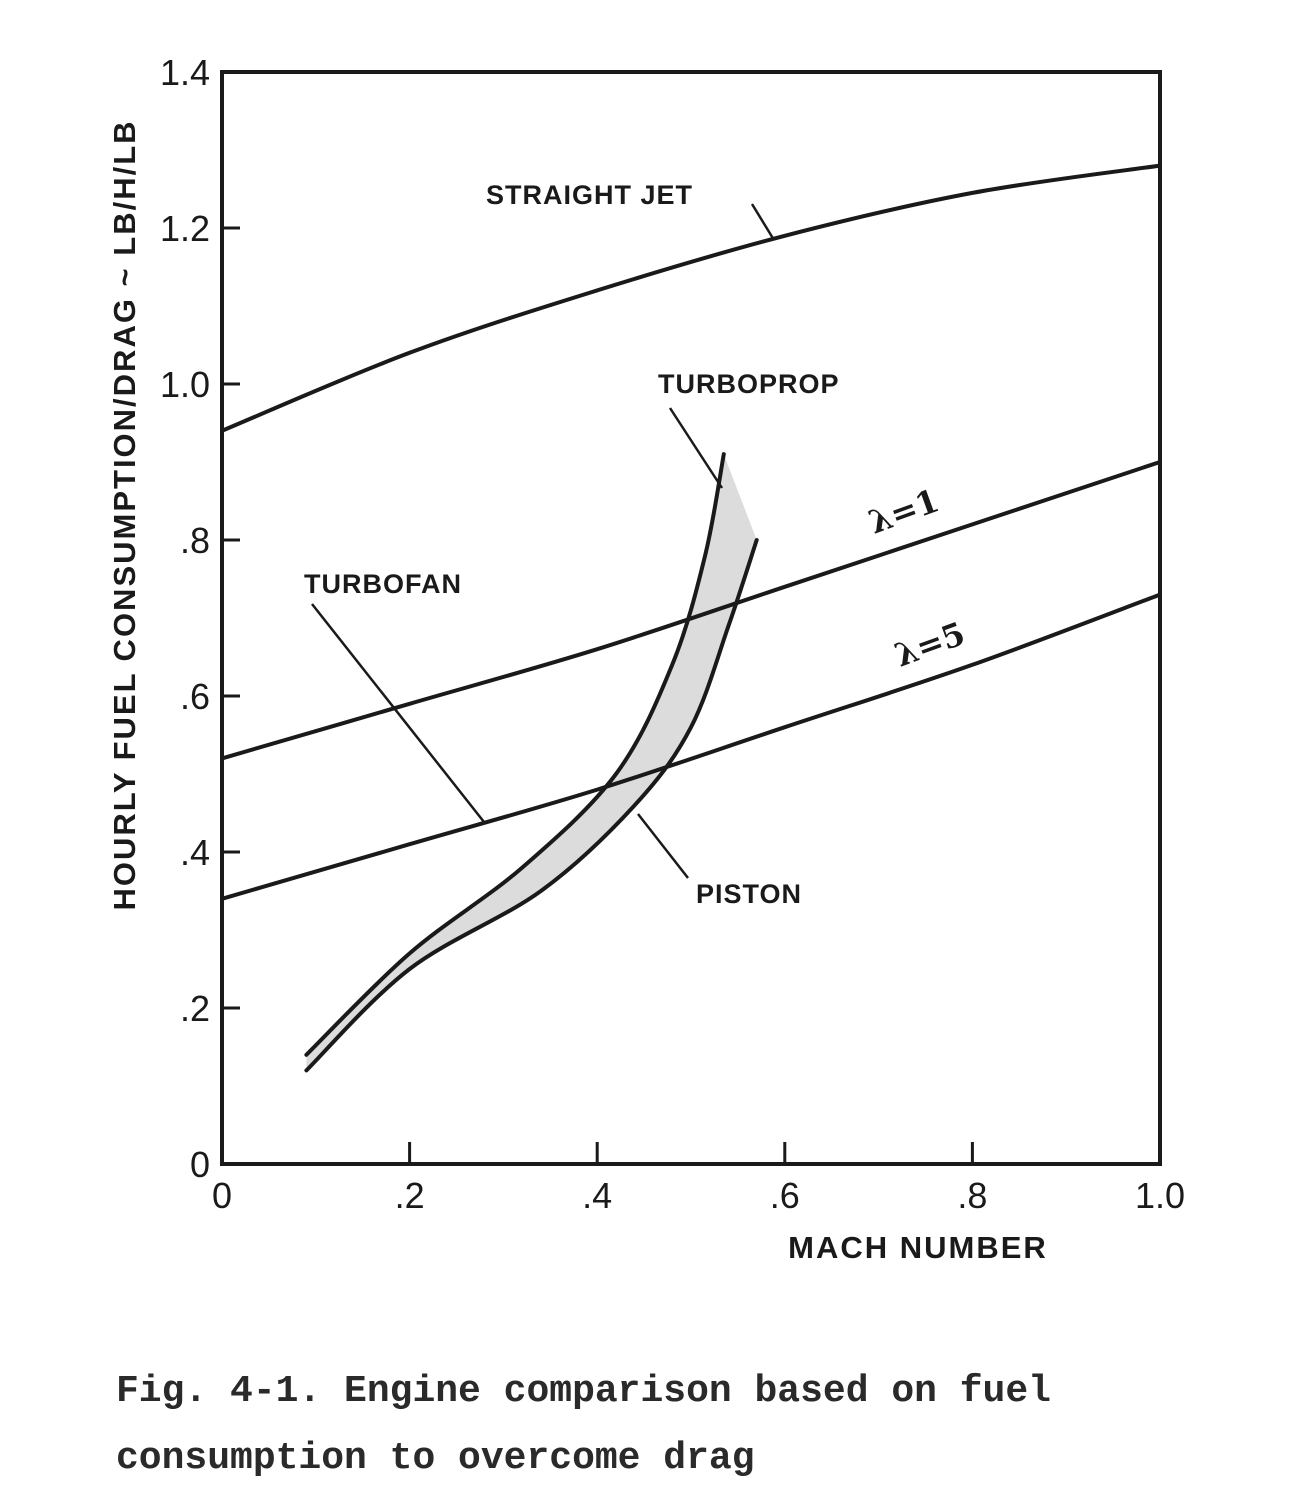 The height and width of the screenshot is (1504, 1292). What do you see at coordinates (763, 222) in the screenshot?
I see `leader-straight-jet` at bounding box center [763, 222].